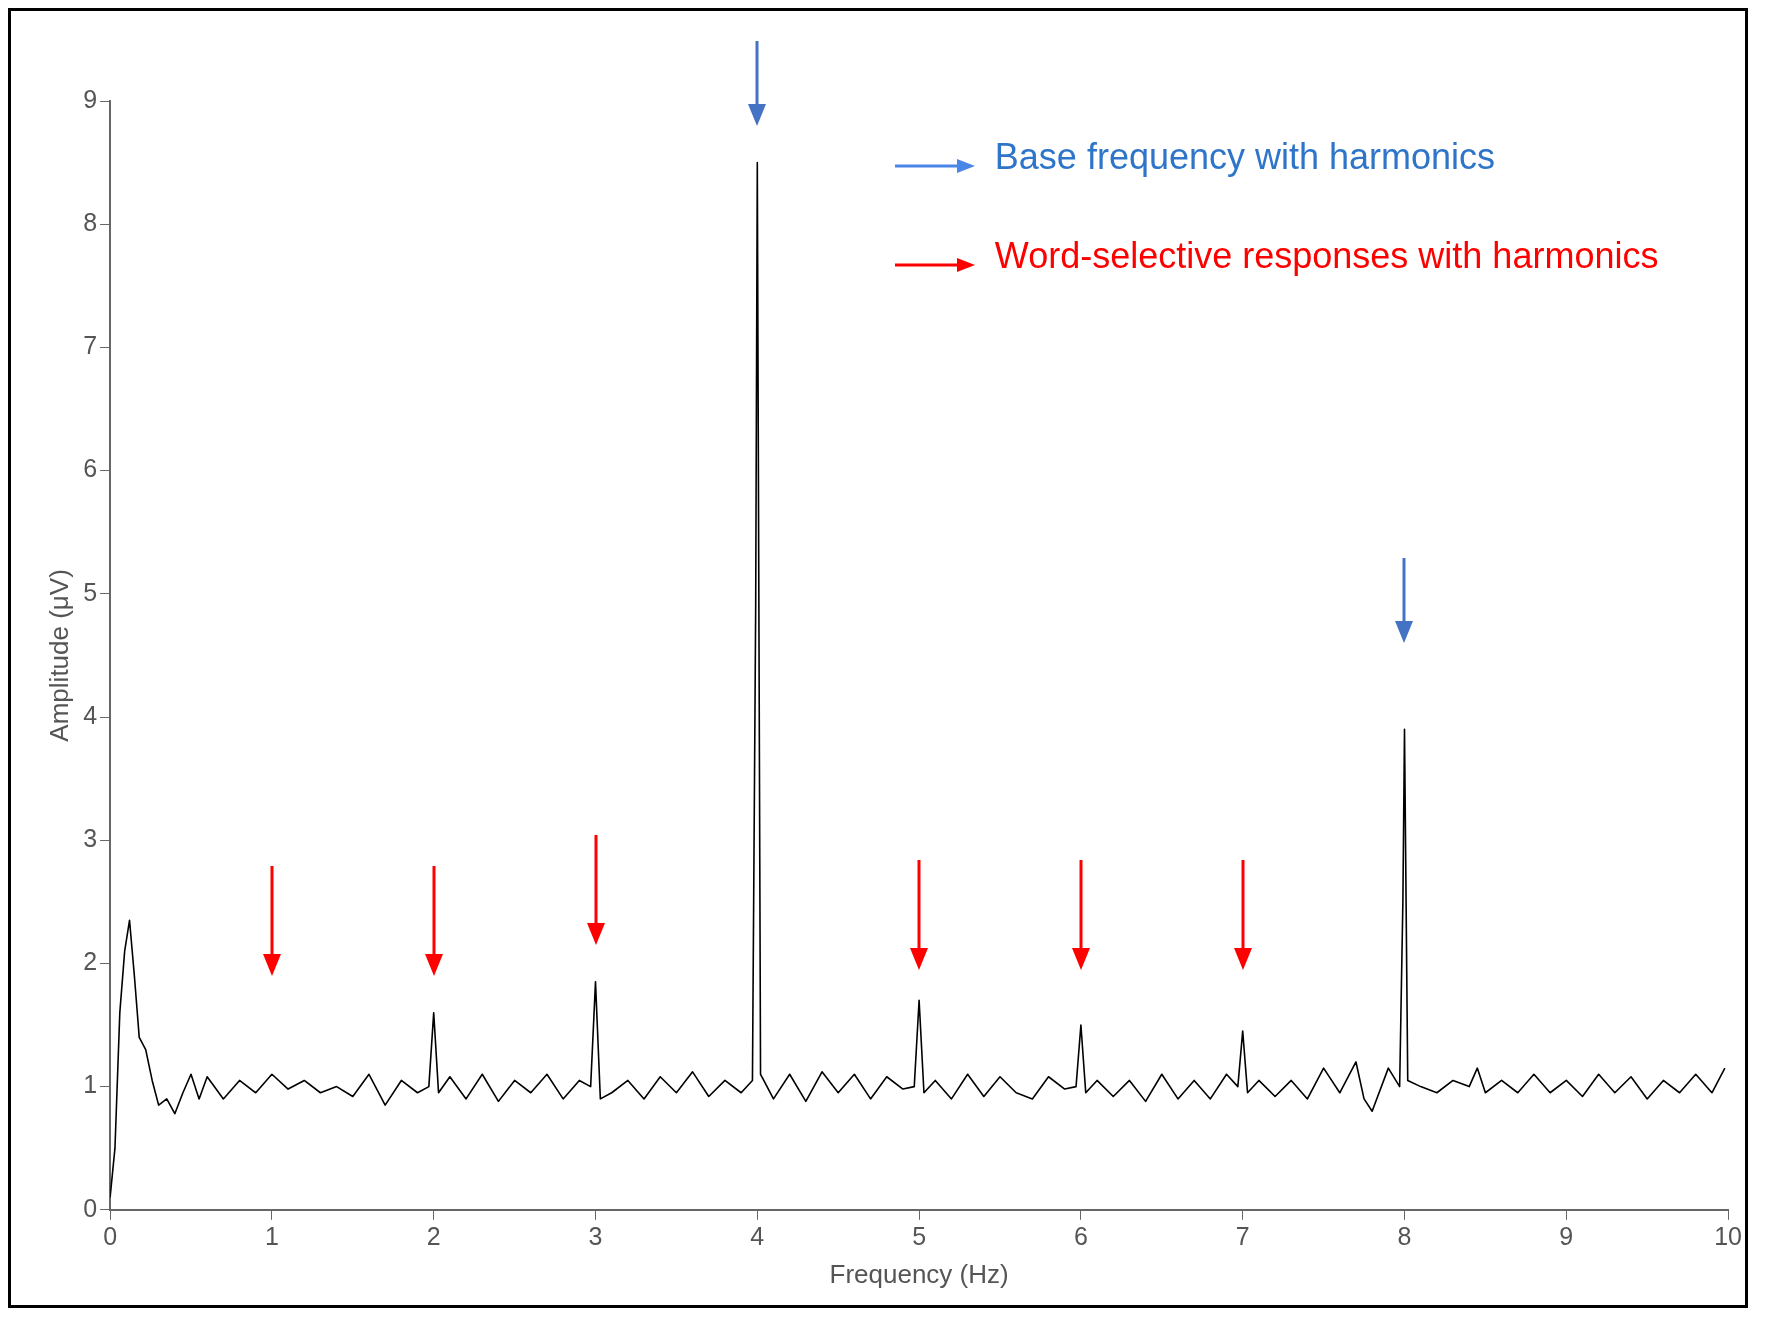 The height and width of the screenshot is (1321, 1766). I want to click on y-tick-label: 0, so click(90, 1207).